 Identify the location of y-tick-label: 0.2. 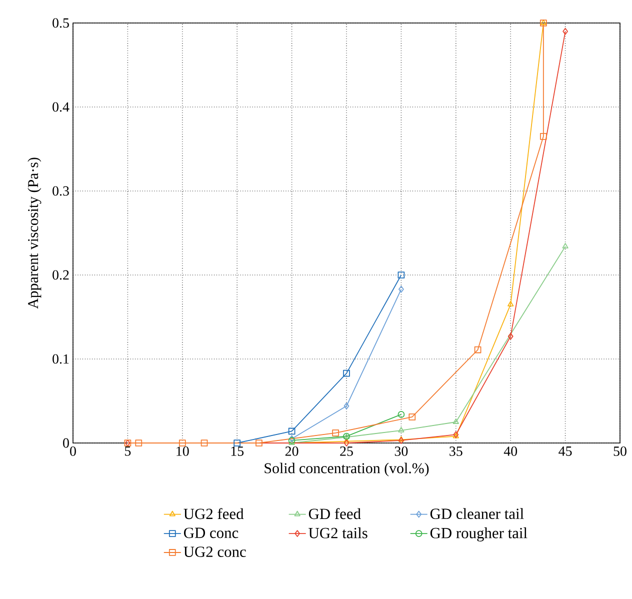
(60, 275).